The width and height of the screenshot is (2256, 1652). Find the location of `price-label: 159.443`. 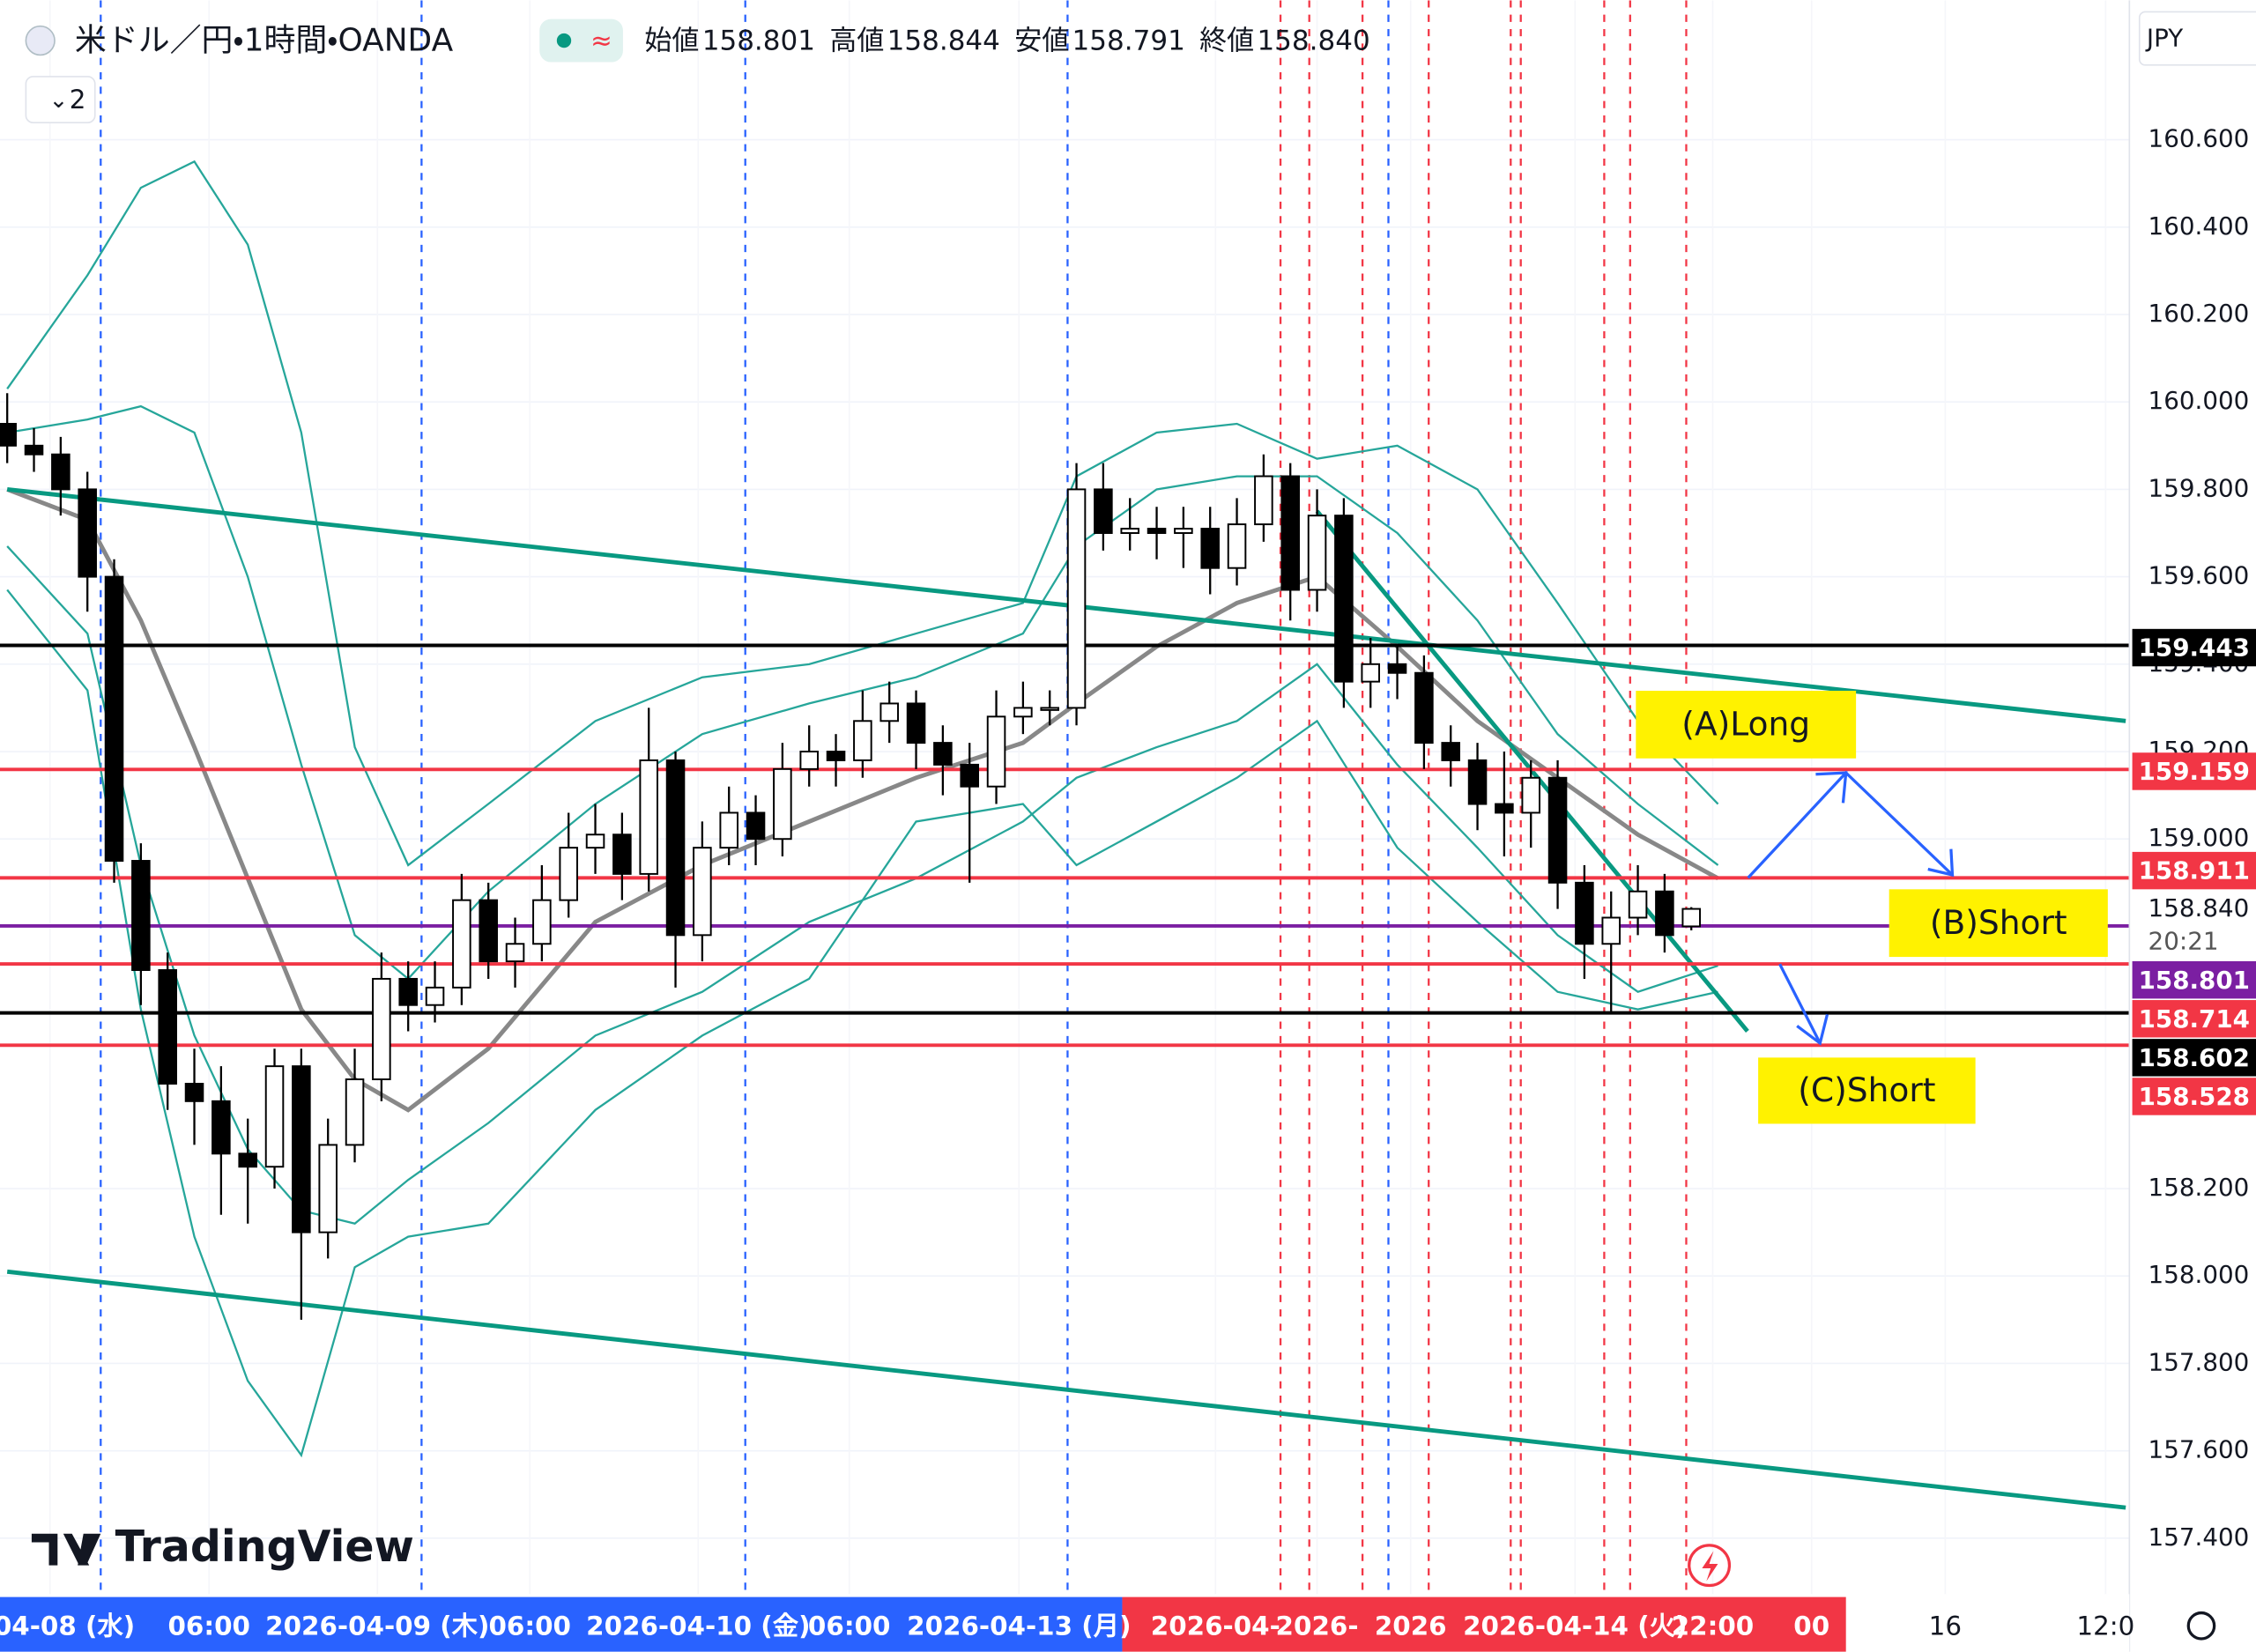

price-label: 159.443 is located at coordinates (2194, 648).